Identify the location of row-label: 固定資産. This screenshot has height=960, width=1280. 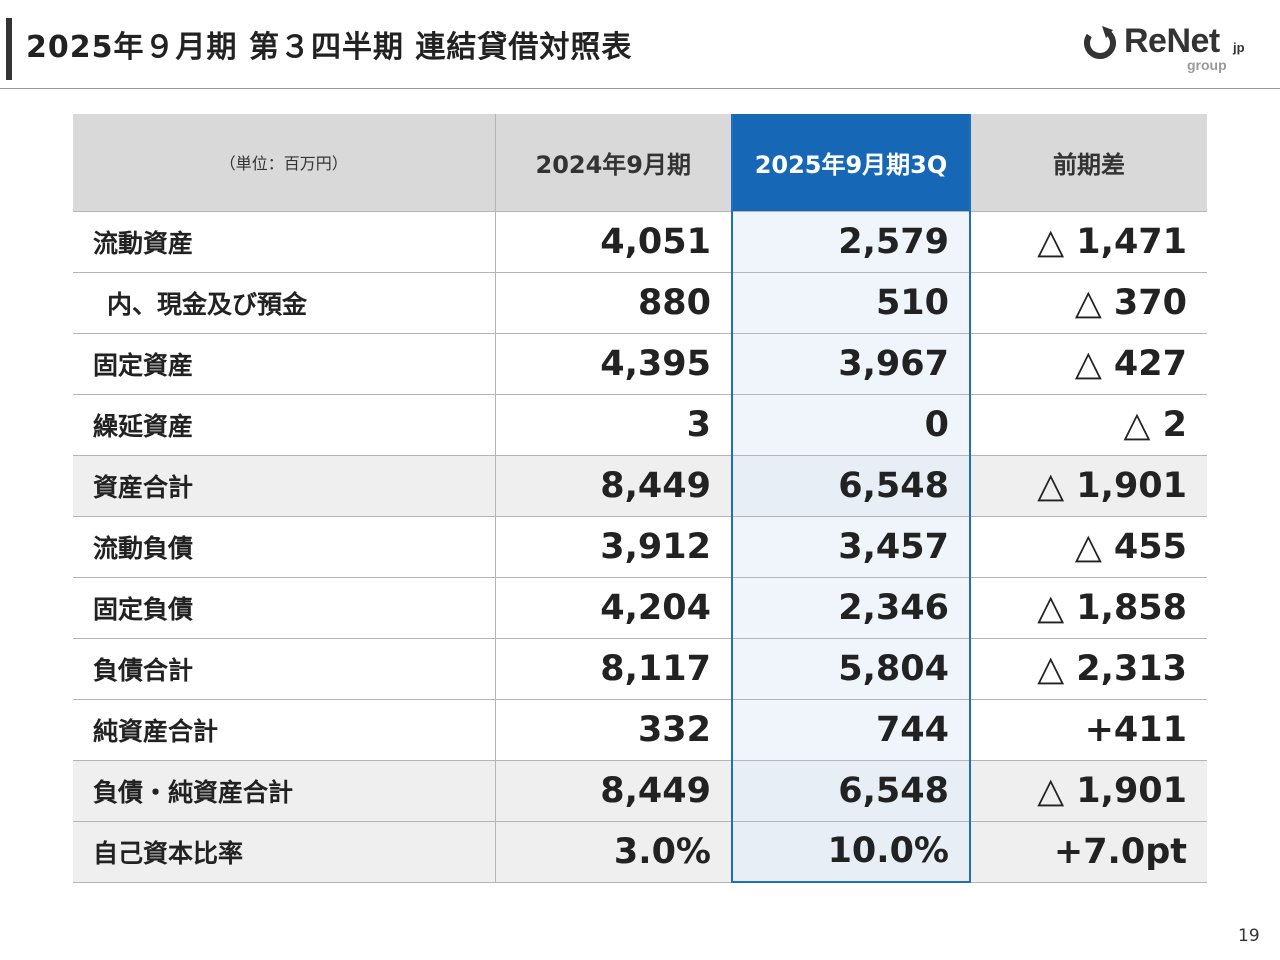
(284, 363).